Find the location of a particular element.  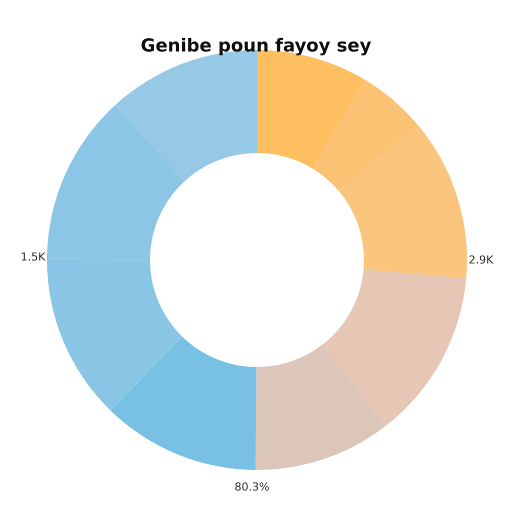

text: 2.9K is located at coordinates (481, 260).